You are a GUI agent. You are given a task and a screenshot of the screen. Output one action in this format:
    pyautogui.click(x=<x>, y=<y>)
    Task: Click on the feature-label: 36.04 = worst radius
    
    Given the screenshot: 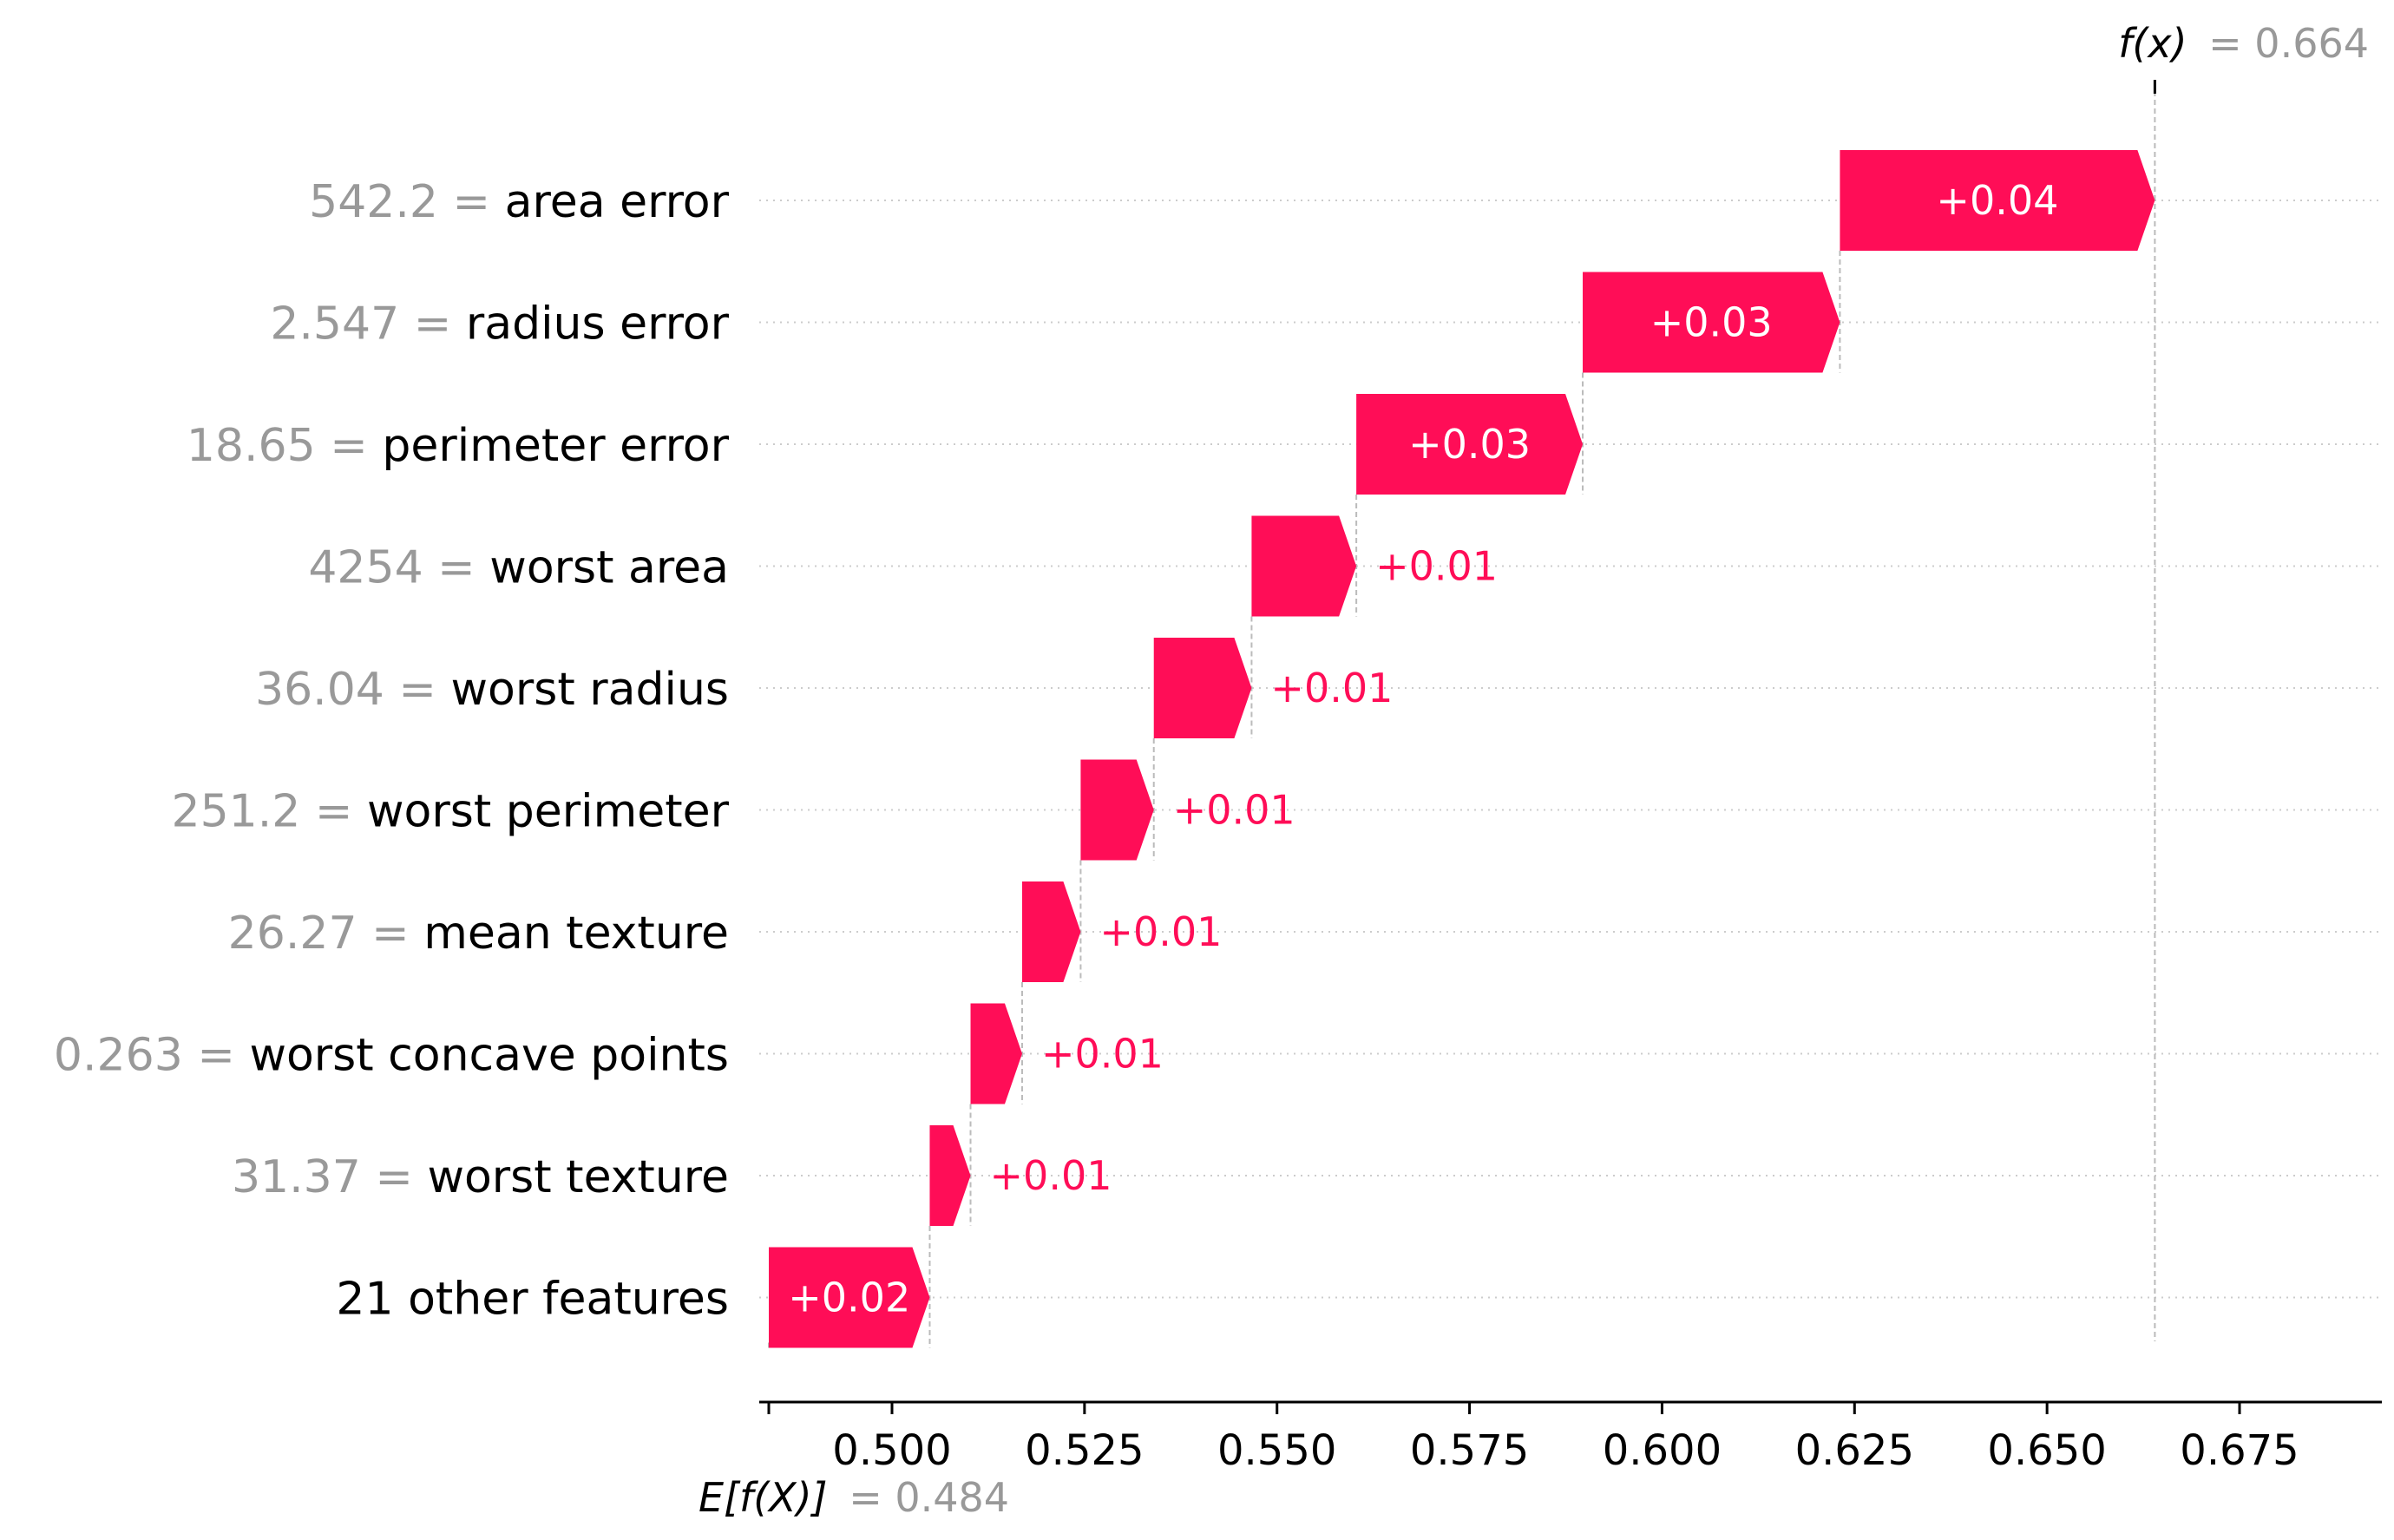 What is the action you would take?
    pyautogui.click(x=492, y=690)
    